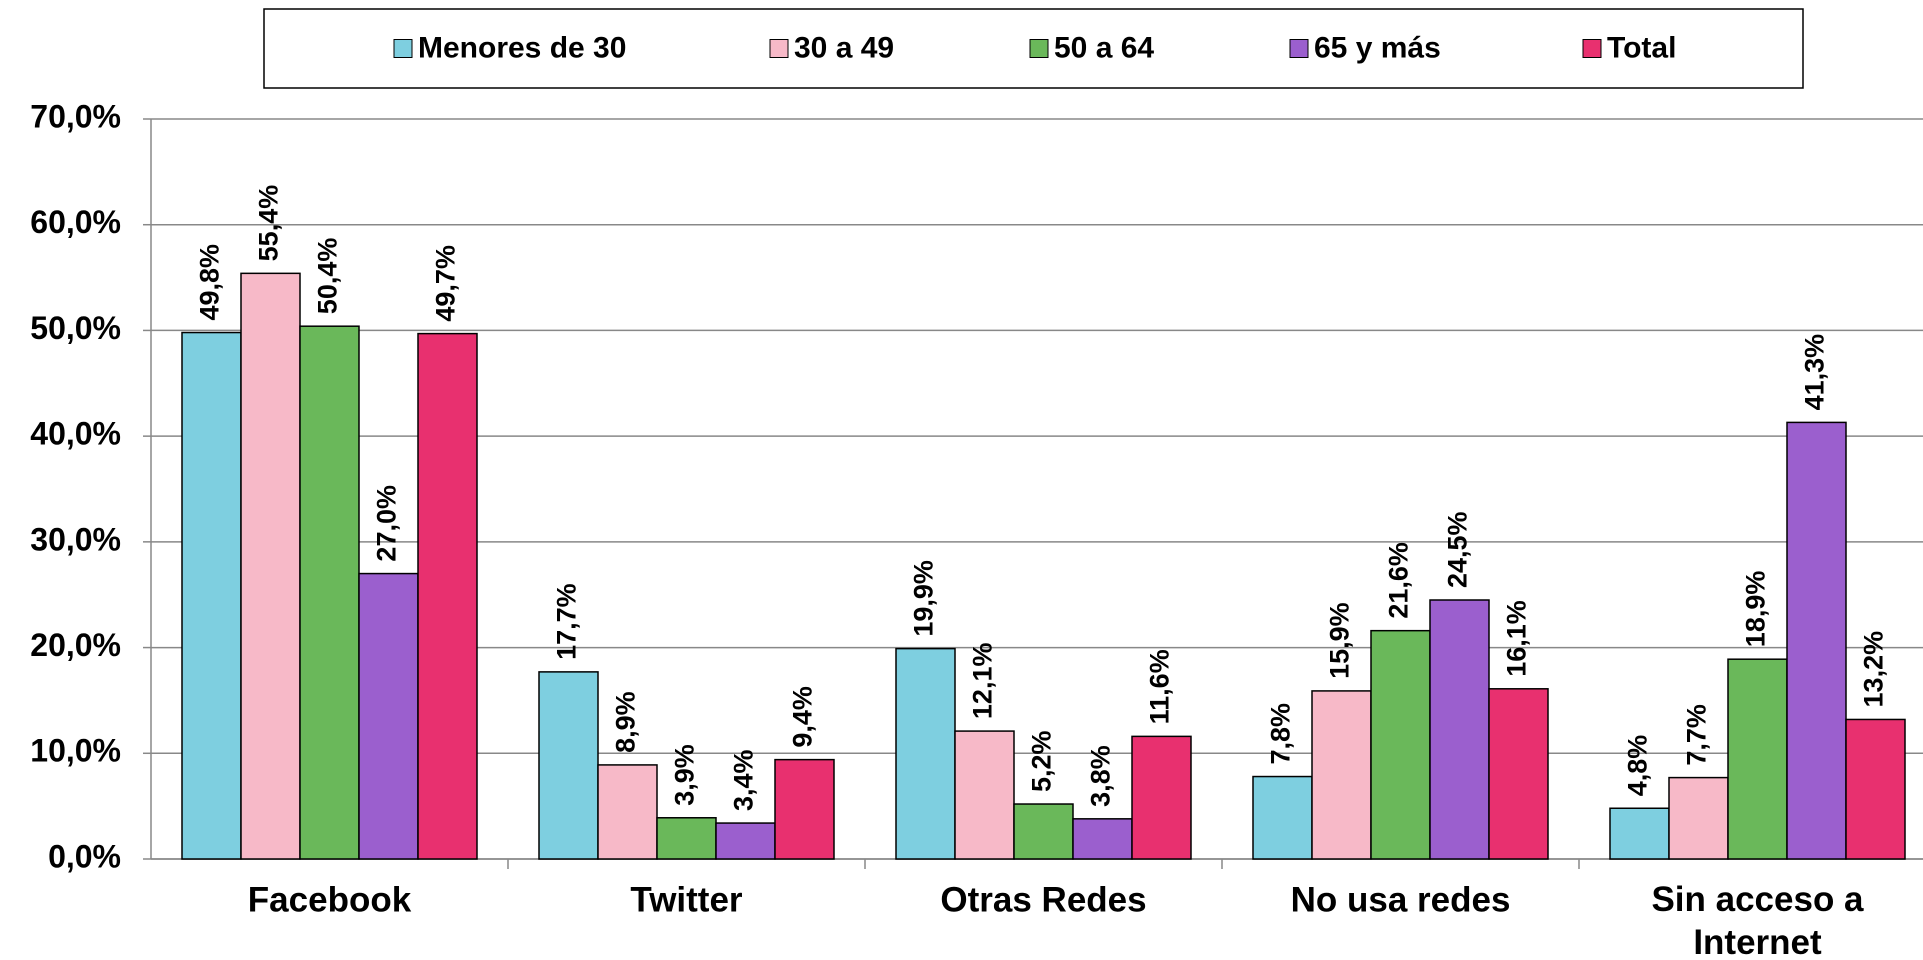  Describe the element at coordinates (686, 899) in the screenshot. I see `x-tick-label: Twitter` at that location.